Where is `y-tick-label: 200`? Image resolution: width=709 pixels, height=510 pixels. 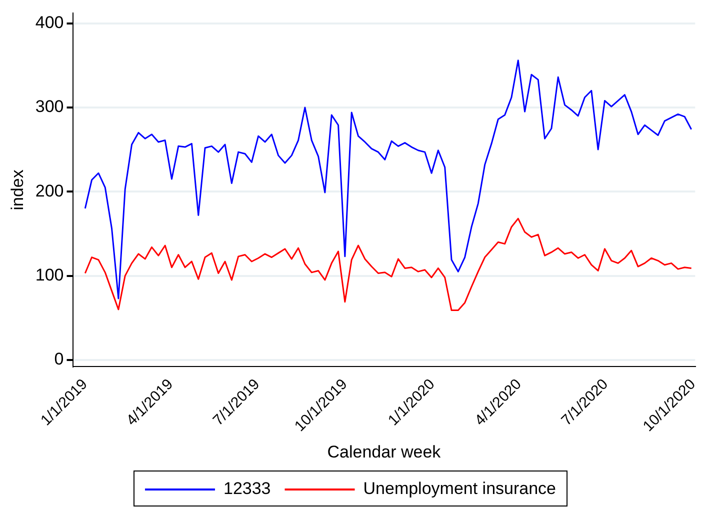 y-tick-label: 200 is located at coordinates (49, 190).